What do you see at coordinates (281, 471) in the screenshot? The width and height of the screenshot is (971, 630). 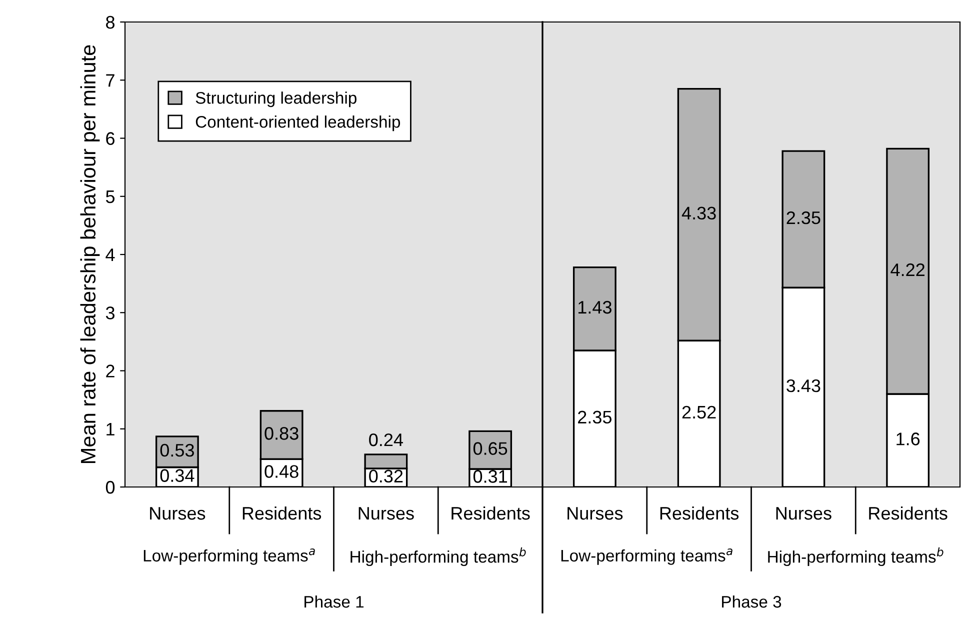 I see `data-label: 0.48` at bounding box center [281, 471].